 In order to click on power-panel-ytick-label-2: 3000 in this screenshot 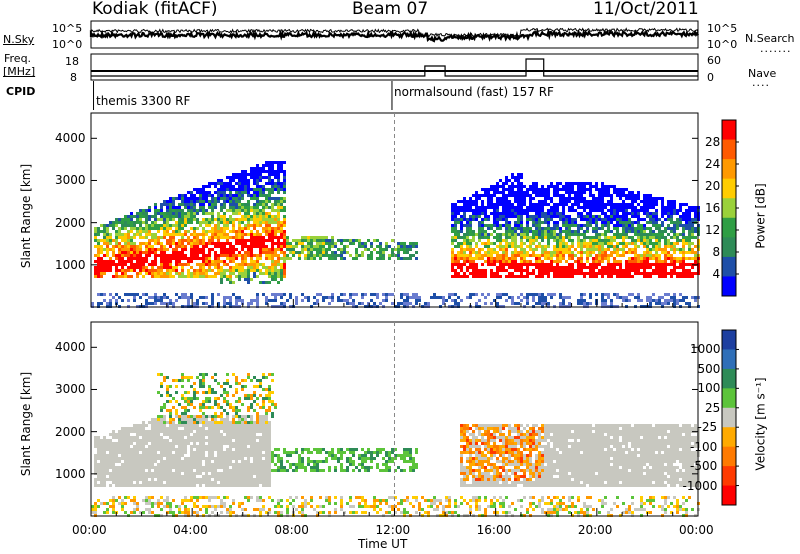, I will do `click(70, 180)`.